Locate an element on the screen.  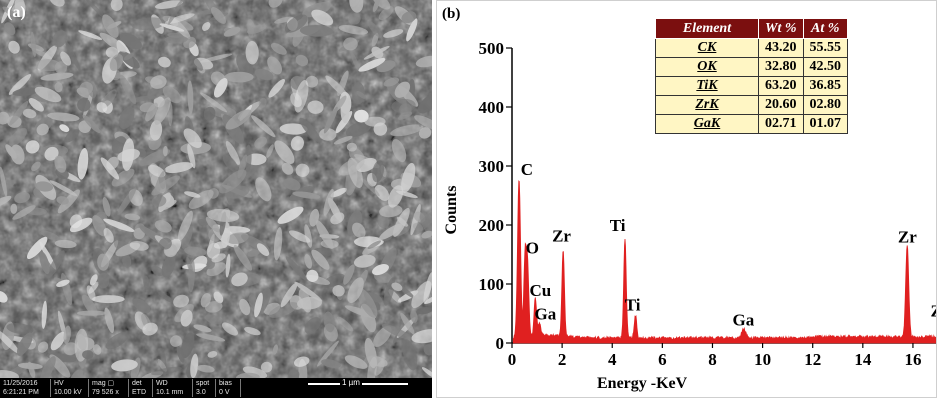
x-tick-label: 14 is located at coordinates (863, 359).